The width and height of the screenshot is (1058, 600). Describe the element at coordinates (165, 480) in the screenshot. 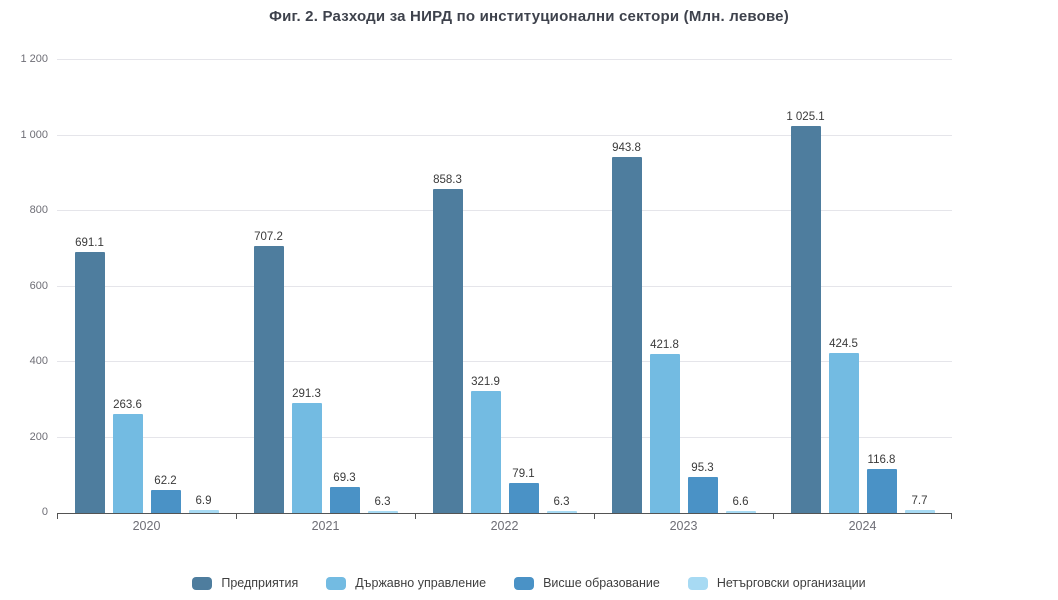

I see `bar-value-label: 62.2` at that location.